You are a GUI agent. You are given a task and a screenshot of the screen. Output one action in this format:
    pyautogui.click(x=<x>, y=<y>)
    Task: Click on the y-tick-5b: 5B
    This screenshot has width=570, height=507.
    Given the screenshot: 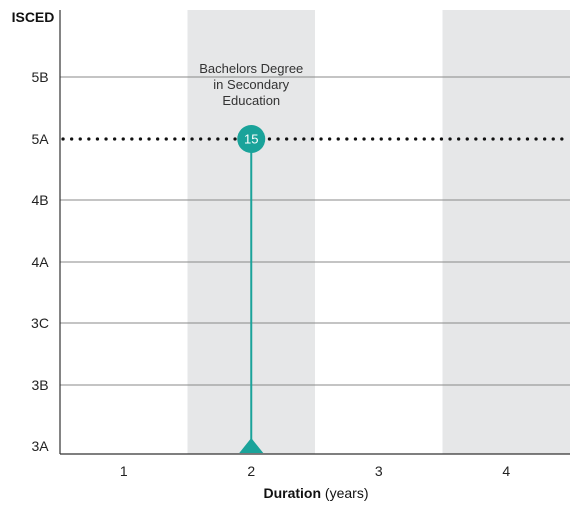 What is the action you would take?
    pyautogui.click(x=39, y=77)
    